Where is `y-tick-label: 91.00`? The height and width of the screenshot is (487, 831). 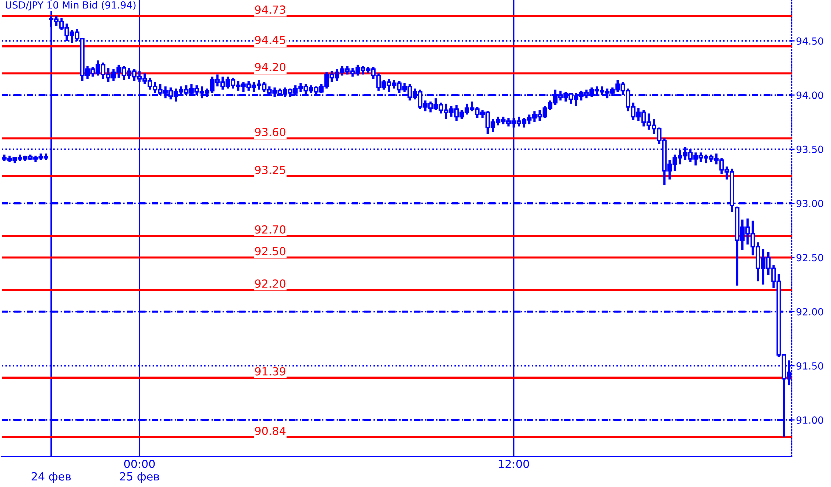
y-tick-label: 91.00 is located at coordinates (810, 420).